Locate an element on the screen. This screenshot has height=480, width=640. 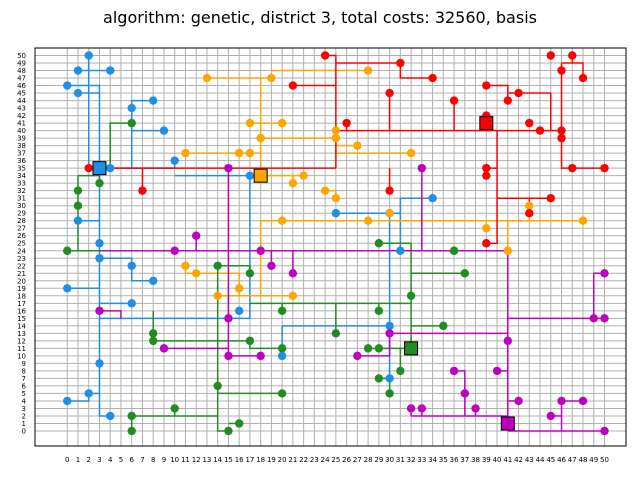
y-tick-label: 30 is located at coordinates (21, 206).